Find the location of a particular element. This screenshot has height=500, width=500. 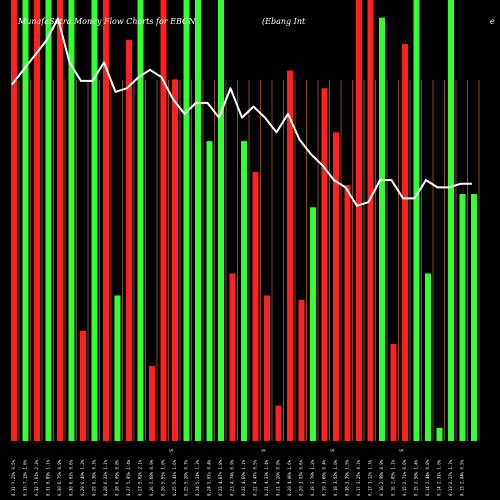

tick-label: 0.24 5.01% 0.4% is located at coordinates (209, 477).